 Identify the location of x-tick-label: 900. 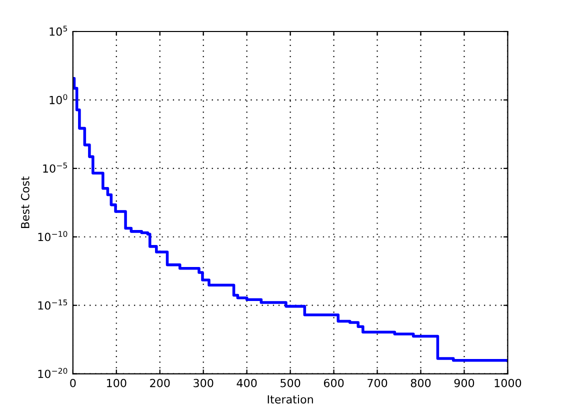
(464, 383).